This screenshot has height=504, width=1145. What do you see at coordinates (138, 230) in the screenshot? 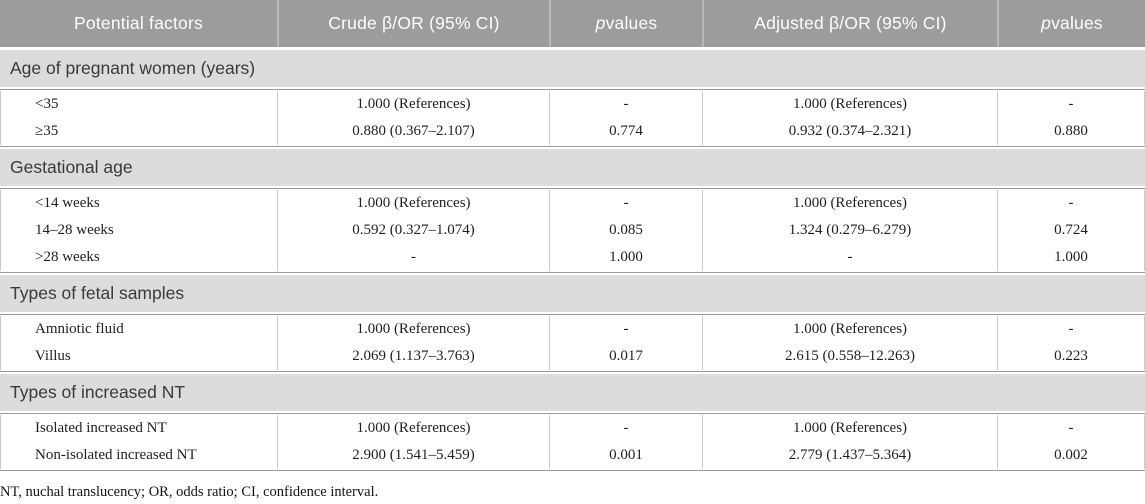
I see `factor-cell: 14–28 weeks` at bounding box center [138, 230].